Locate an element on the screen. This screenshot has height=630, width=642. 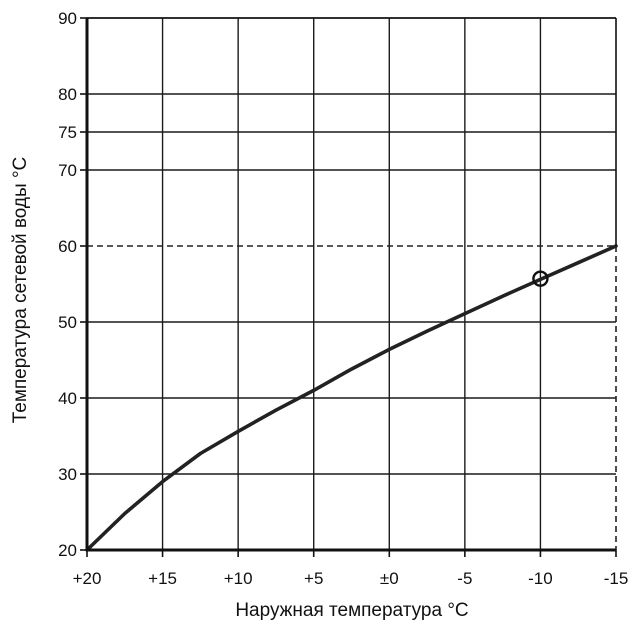
x-tick-label: -15 is located at coordinates (616, 578).